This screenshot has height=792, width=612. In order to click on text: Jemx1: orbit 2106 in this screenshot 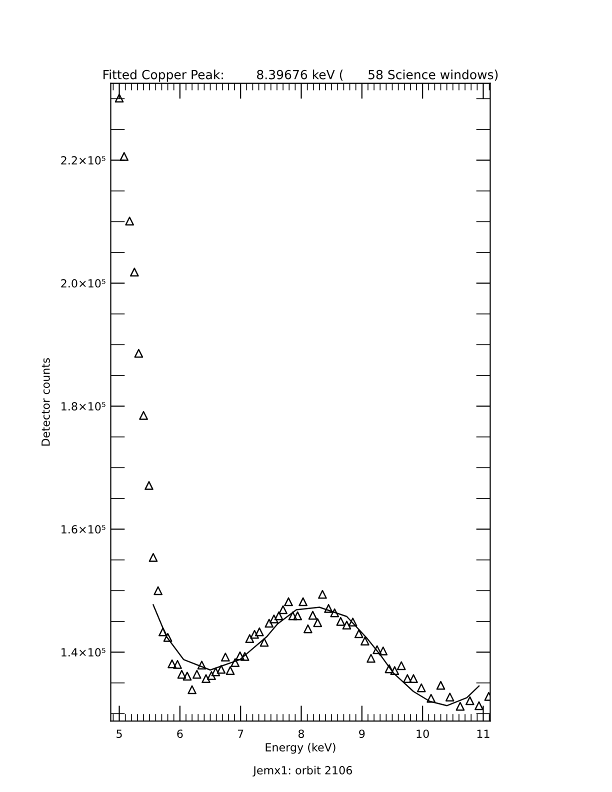, I will do `click(302, 771)`.